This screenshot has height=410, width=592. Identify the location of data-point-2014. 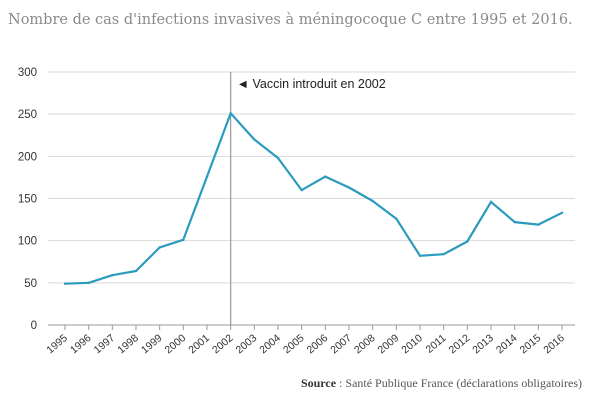
(514, 222).